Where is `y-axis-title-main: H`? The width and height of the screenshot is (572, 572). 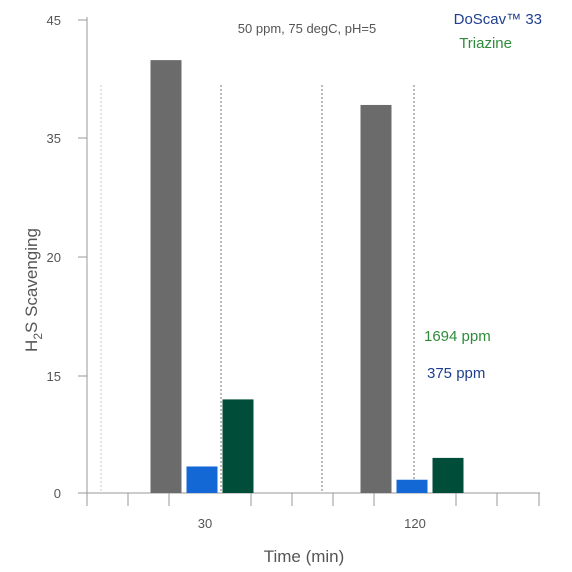 y-axis-title-main: H is located at coordinates (31, 346).